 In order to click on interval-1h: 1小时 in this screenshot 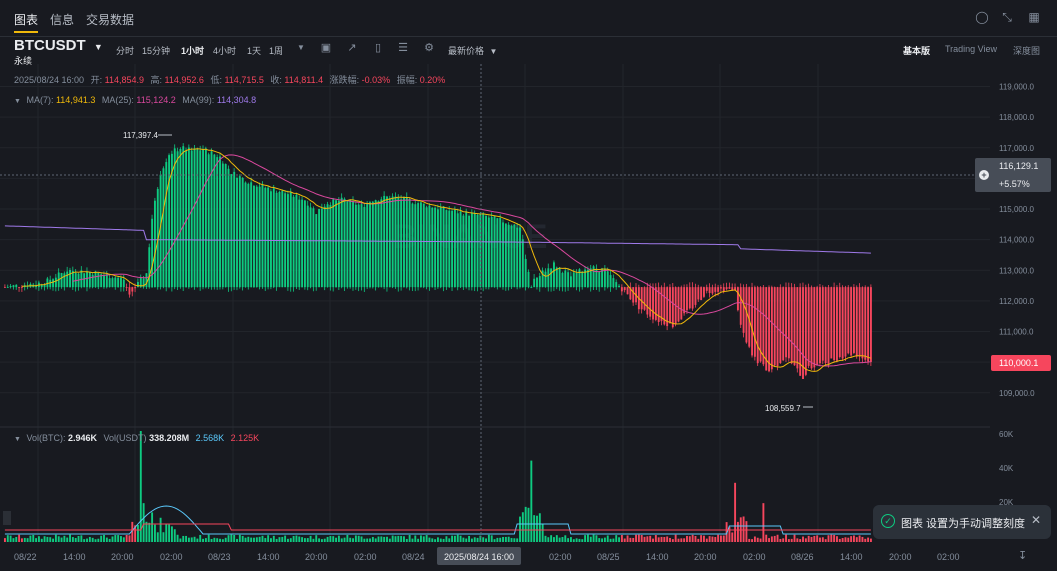, I will do `click(193, 51)`.